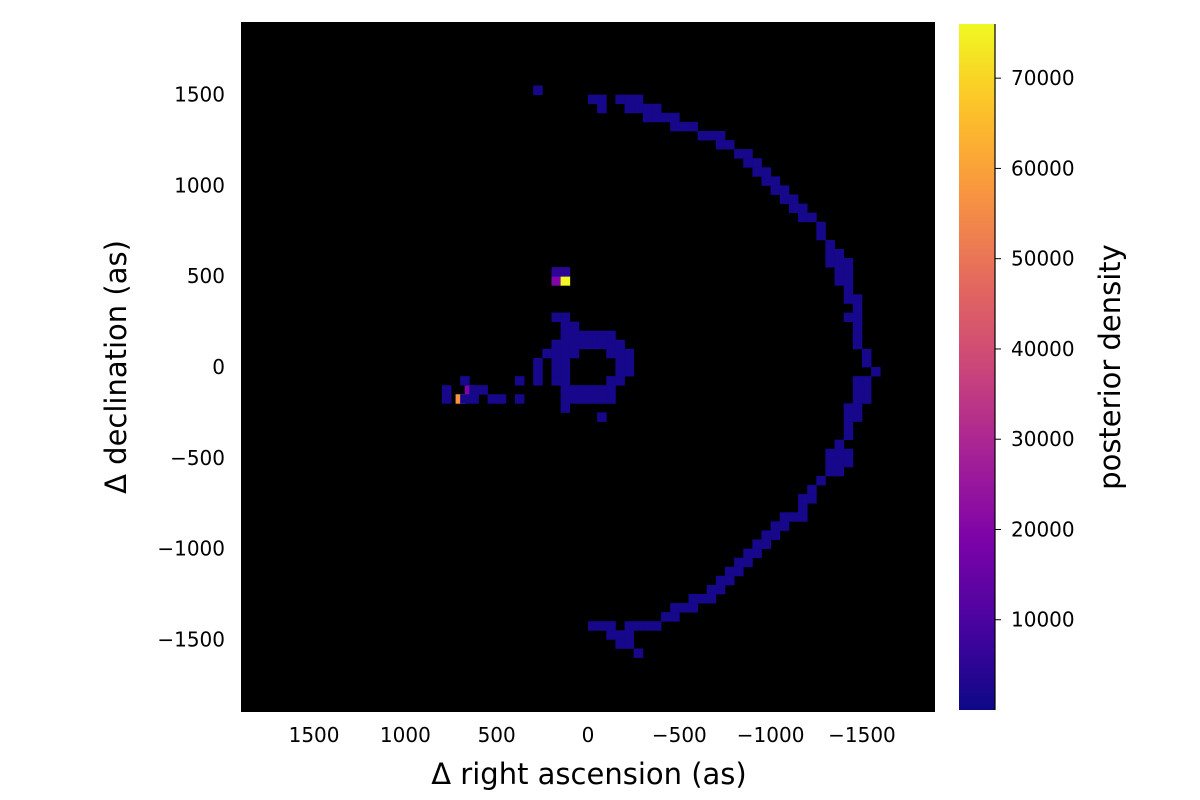  What do you see at coordinates (977, 367) in the screenshot?
I see `colorbar-gradient` at bounding box center [977, 367].